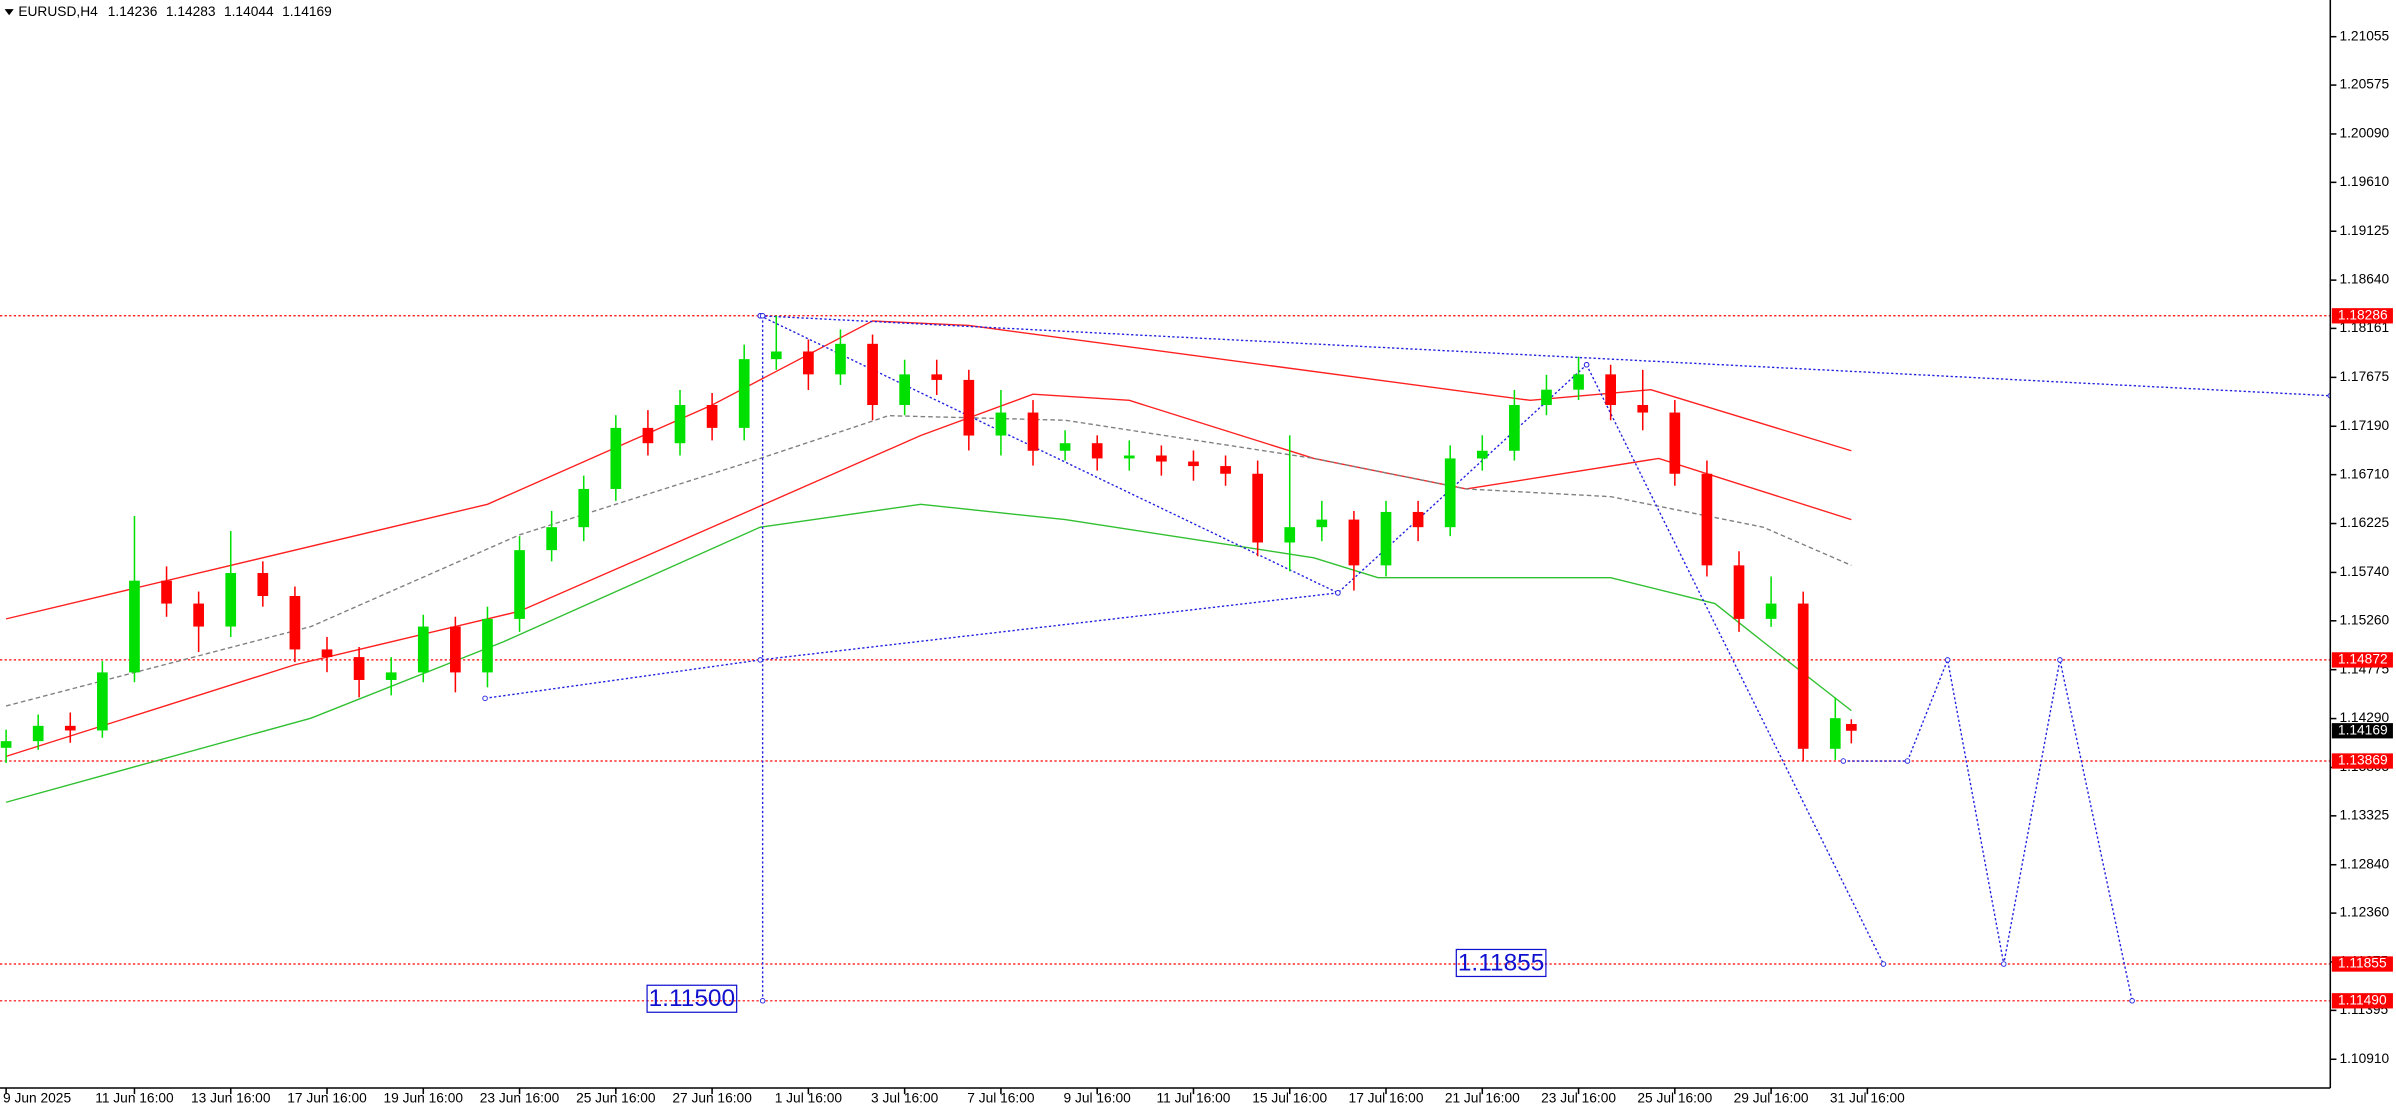 The height and width of the screenshot is (1110, 2396). I want to click on y-tick-label: 1.16225, so click(2364, 522).